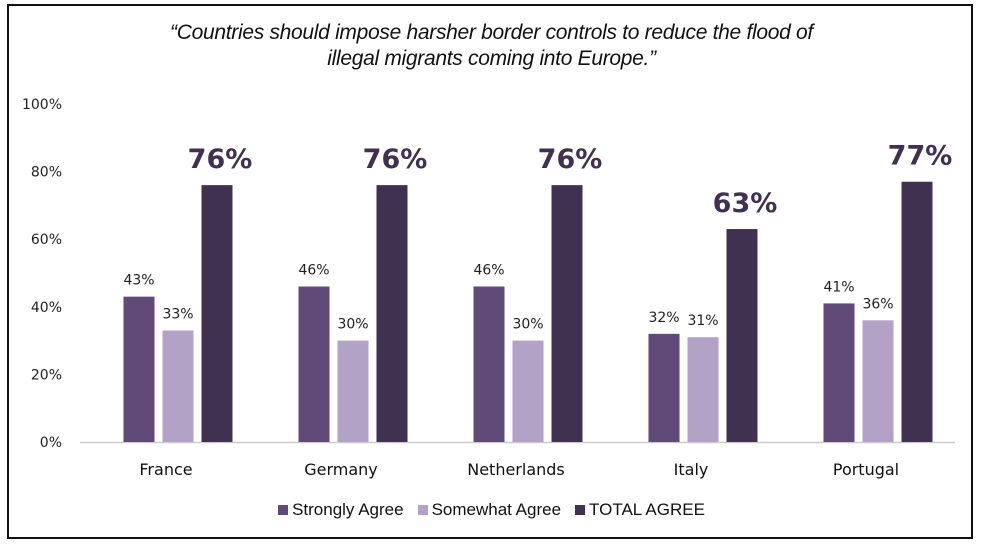 The height and width of the screenshot is (551, 983). What do you see at coordinates (165, 469) in the screenshot?
I see `x-tick-label: France` at bounding box center [165, 469].